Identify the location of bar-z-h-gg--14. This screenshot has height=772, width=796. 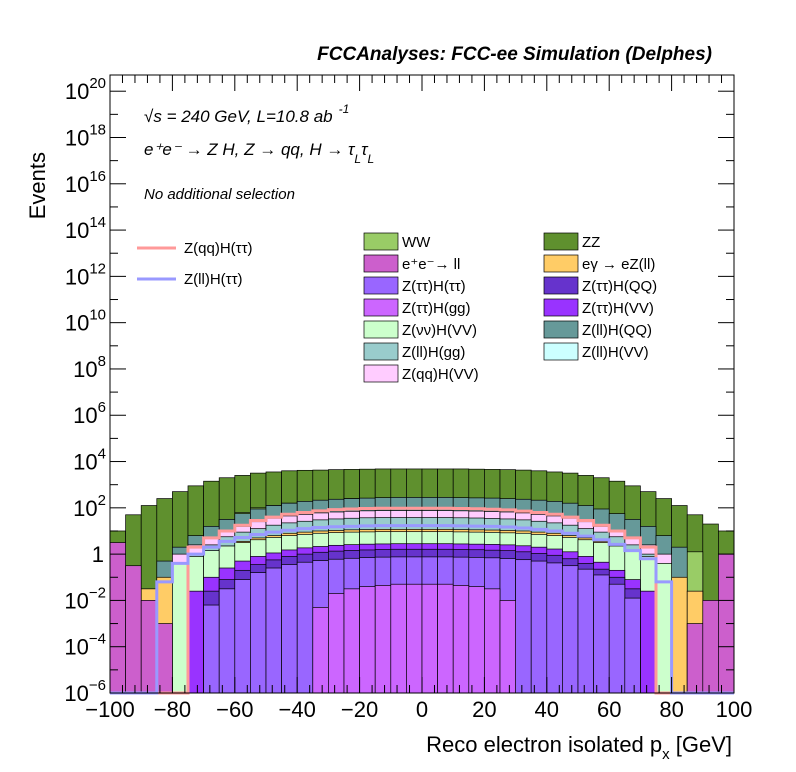
(336, 643).